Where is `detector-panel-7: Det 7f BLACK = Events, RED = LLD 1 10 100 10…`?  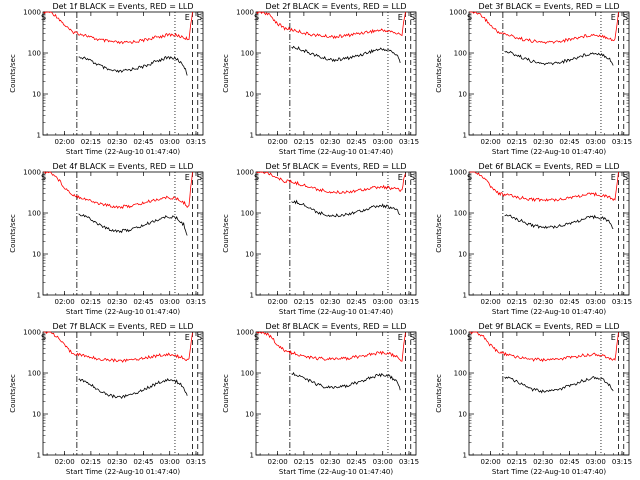
detector-panel-7: Det 7f BLACK = Events, RED = LLD 1 10 100 10… is located at coordinates (106, 400).